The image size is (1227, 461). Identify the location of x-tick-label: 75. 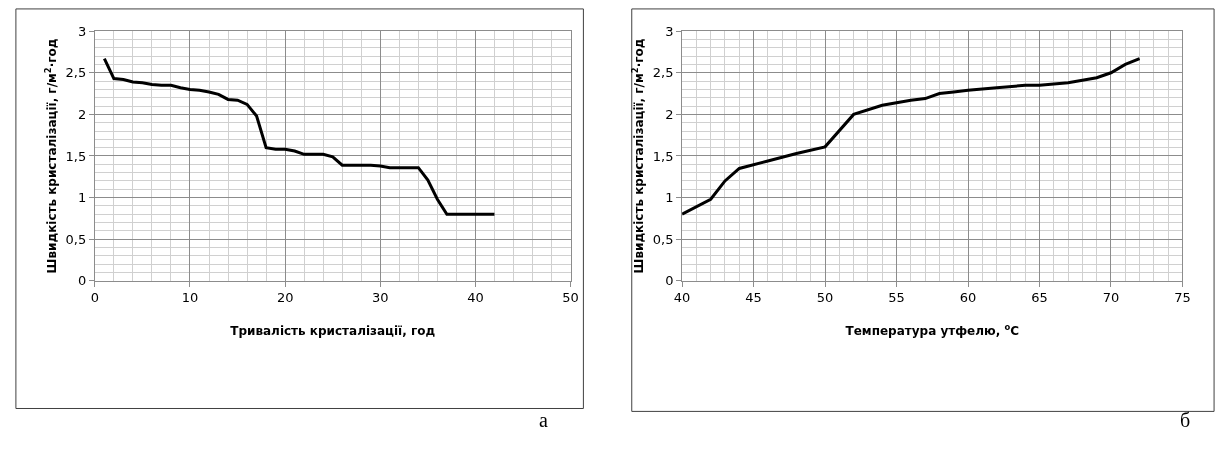
(1182, 298).